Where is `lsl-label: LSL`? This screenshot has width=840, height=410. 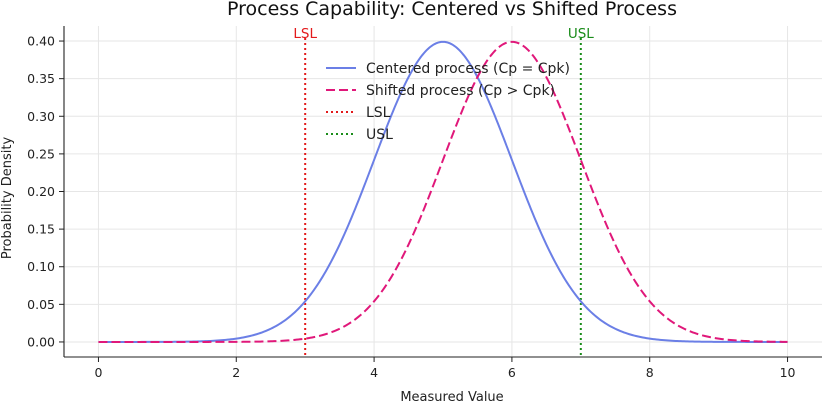
lsl-label: LSL is located at coordinates (305, 34).